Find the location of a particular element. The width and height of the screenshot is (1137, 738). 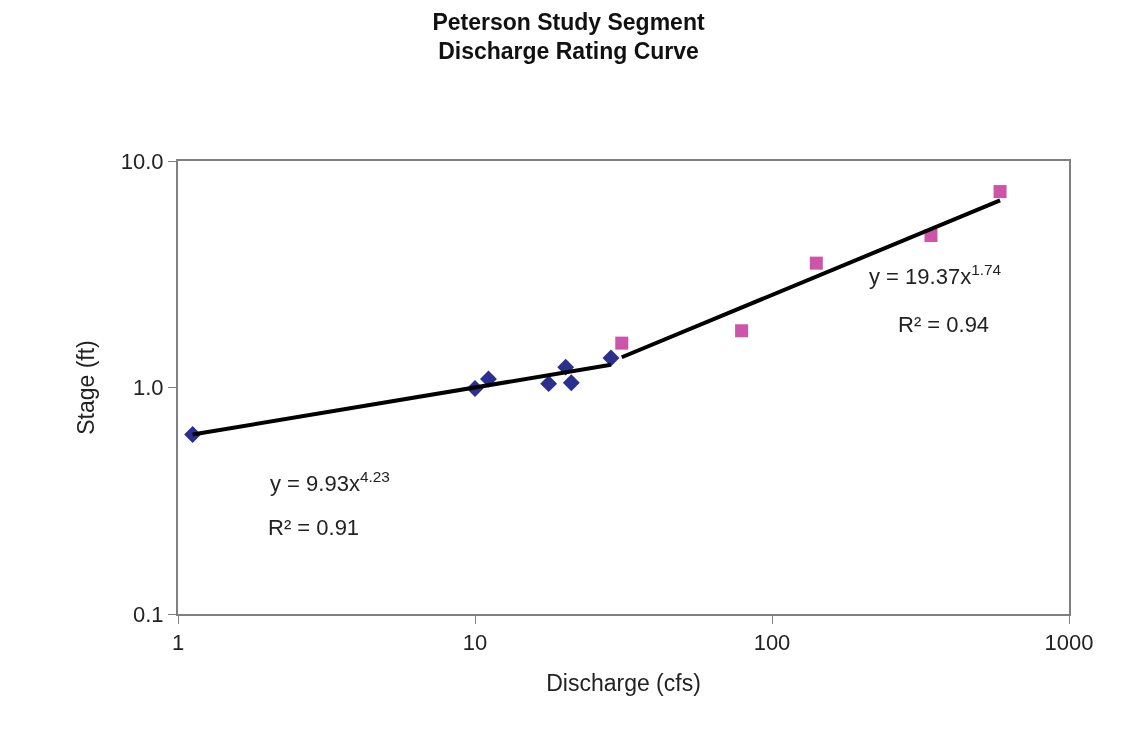

y-tick-label: 10.0 is located at coordinates (142, 161).